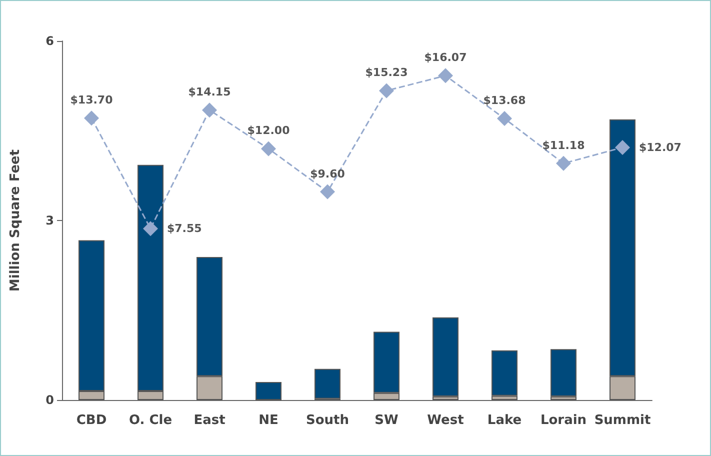  I want to click on data-label: $9.60, so click(328, 173).